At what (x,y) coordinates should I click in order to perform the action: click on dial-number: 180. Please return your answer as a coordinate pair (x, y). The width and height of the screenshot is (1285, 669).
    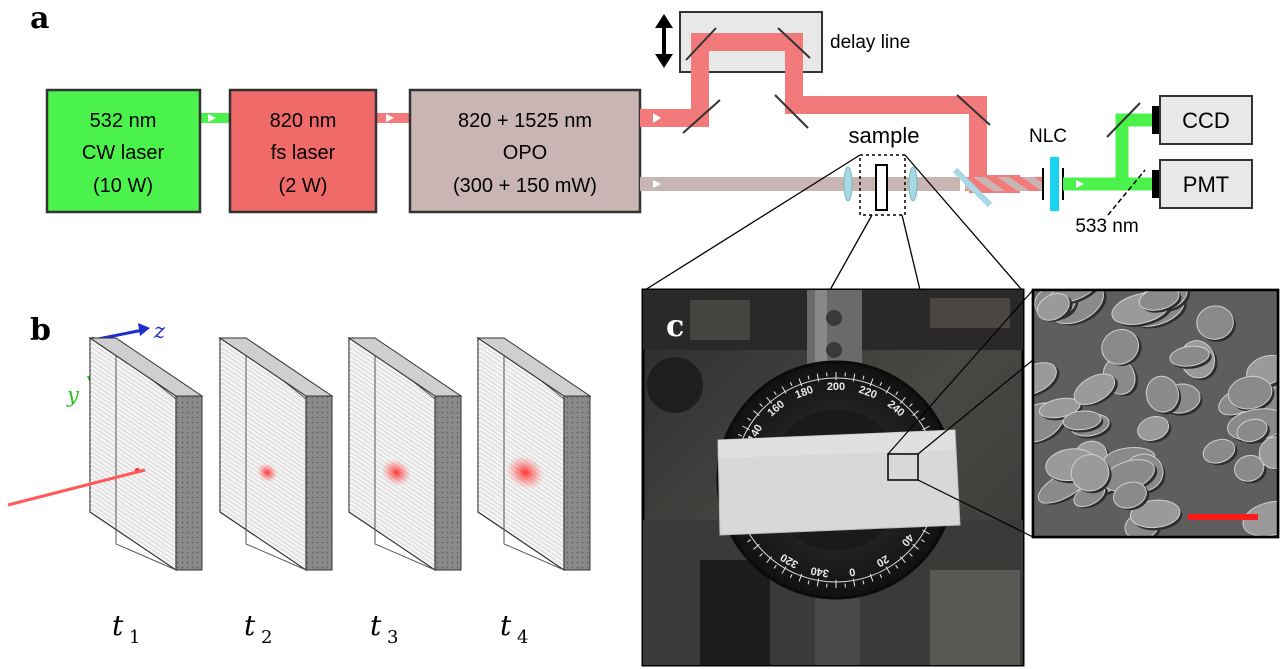
    Looking at the image, I should click on (804, 393).